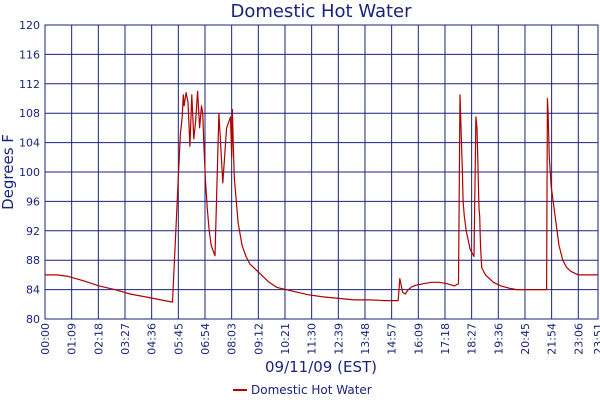 Image resolution: width=600 pixels, height=400 pixels. Describe the element at coordinates (33, 290) in the screenshot. I see `y-tick-label: 84` at that location.